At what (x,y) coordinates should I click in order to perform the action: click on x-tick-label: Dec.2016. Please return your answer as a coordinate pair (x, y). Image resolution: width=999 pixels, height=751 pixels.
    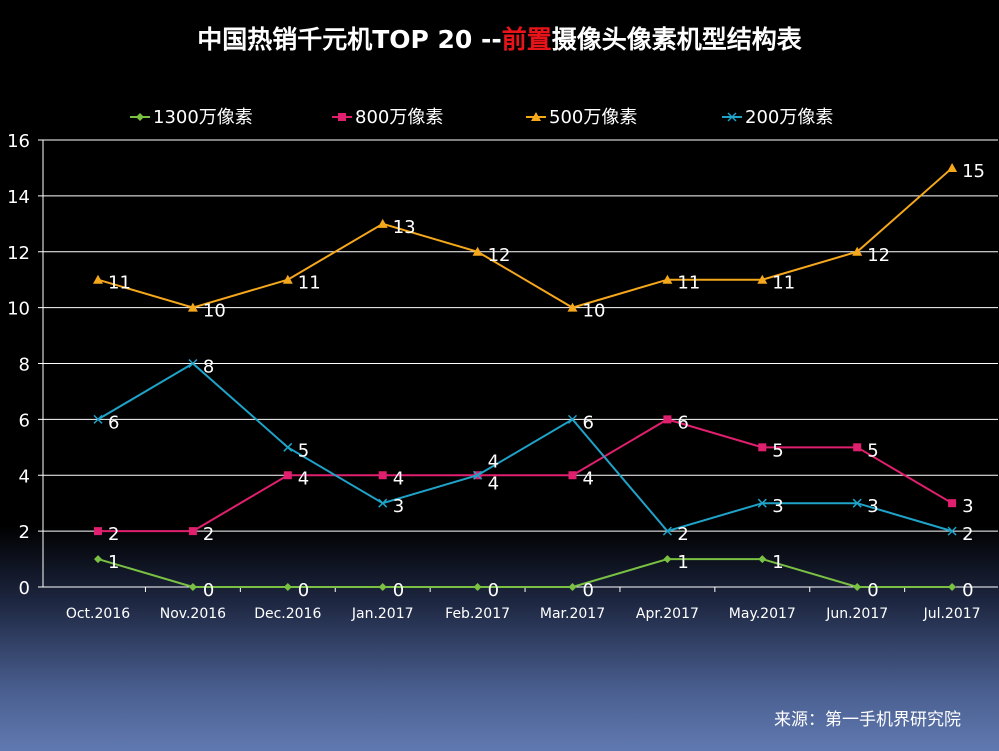
    Looking at the image, I should click on (287, 614).